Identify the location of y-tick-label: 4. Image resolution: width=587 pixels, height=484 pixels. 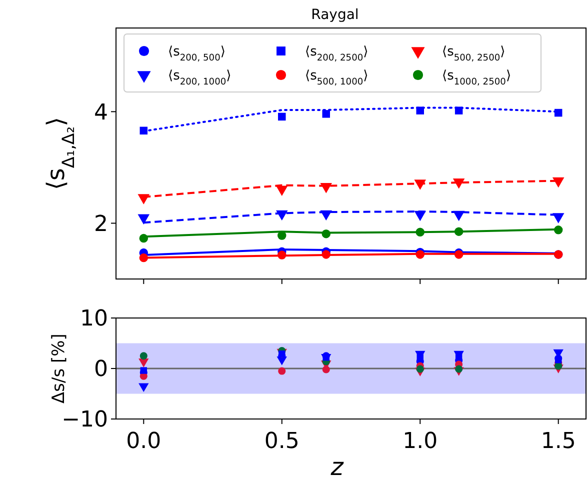
(101, 113).